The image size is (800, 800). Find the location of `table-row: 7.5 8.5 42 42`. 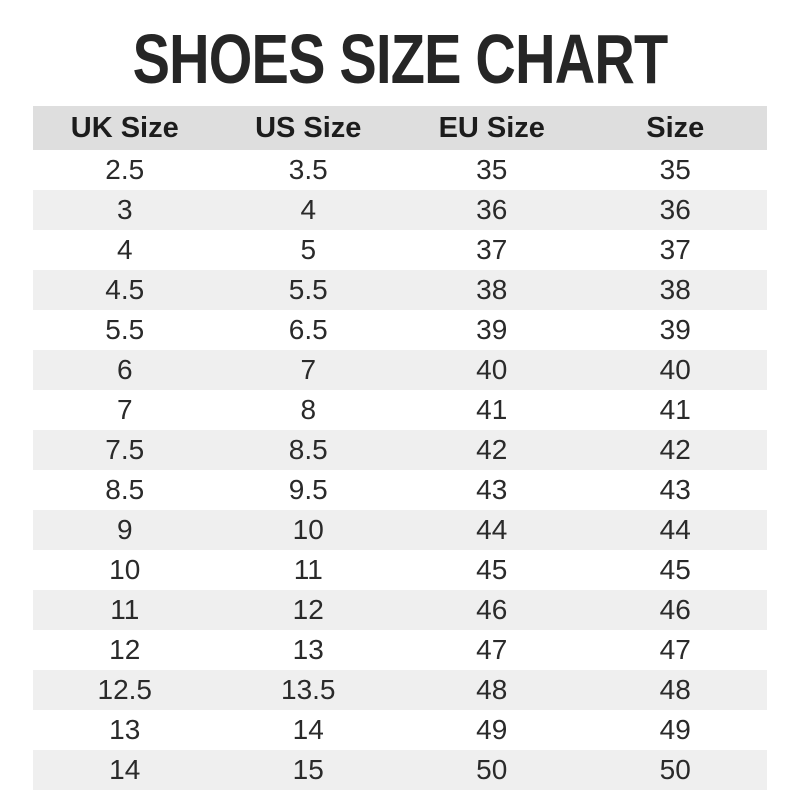

table-row: 7.5 8.5 42 42 is located at coordinates (400, 450).